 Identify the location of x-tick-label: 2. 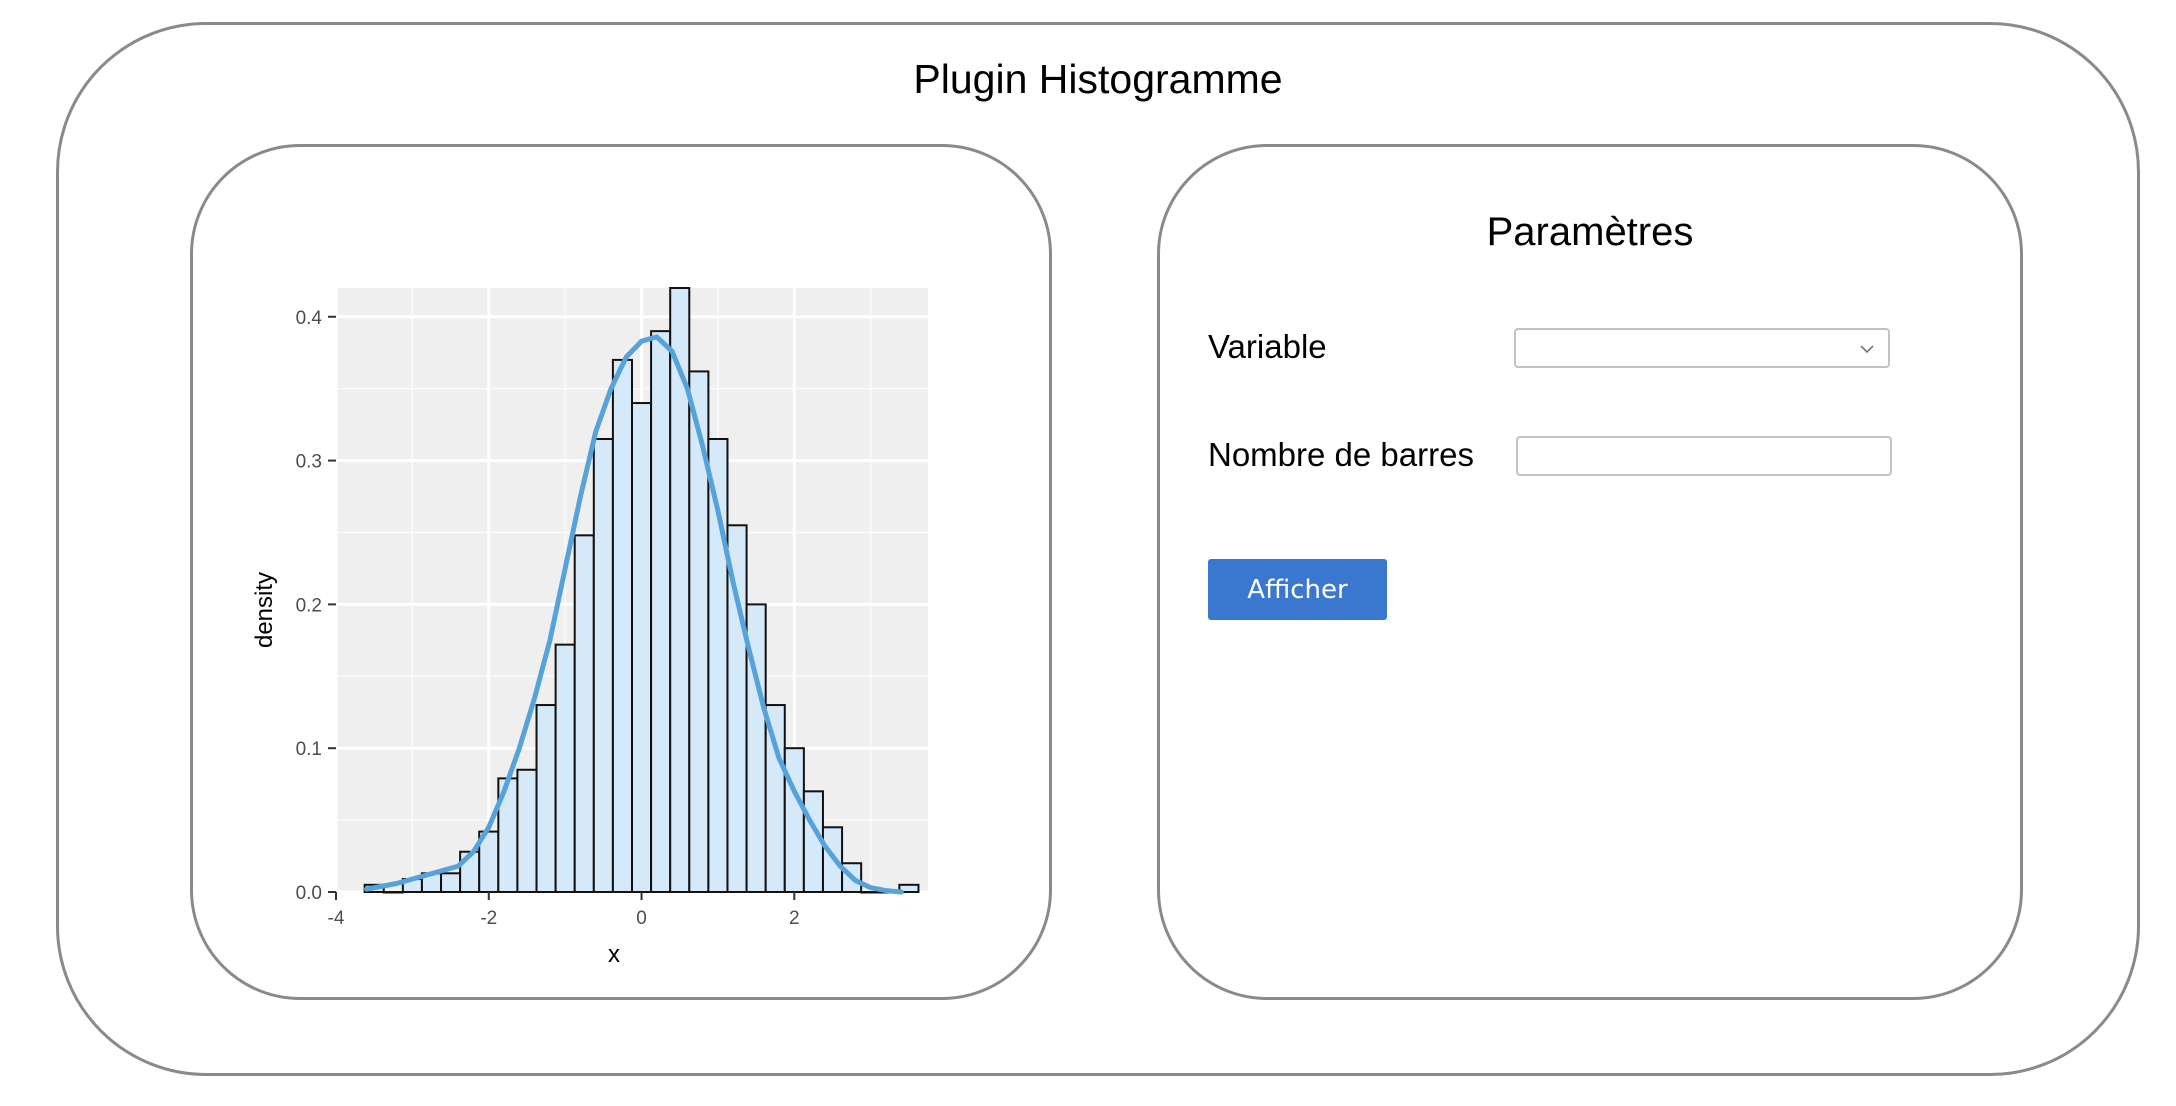
(794, 918).